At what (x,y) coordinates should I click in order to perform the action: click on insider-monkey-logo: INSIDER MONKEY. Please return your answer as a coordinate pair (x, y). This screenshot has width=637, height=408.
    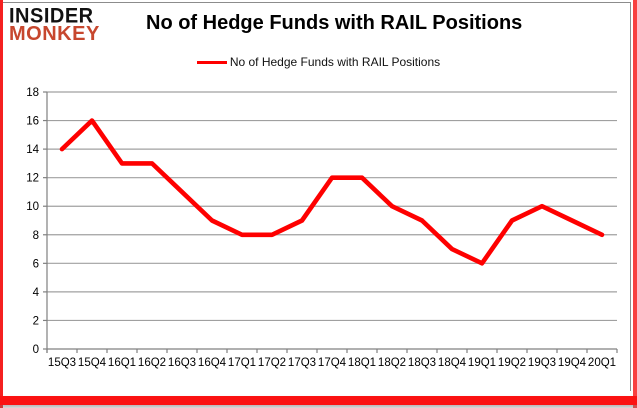
    Looking at the image, I should click on (54, 25).